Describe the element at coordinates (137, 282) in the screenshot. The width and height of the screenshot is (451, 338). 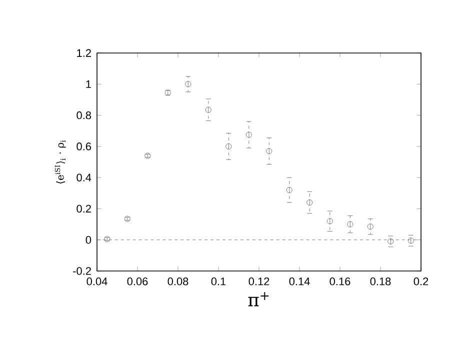
I see `x-tick-label: 0.06` at that location.